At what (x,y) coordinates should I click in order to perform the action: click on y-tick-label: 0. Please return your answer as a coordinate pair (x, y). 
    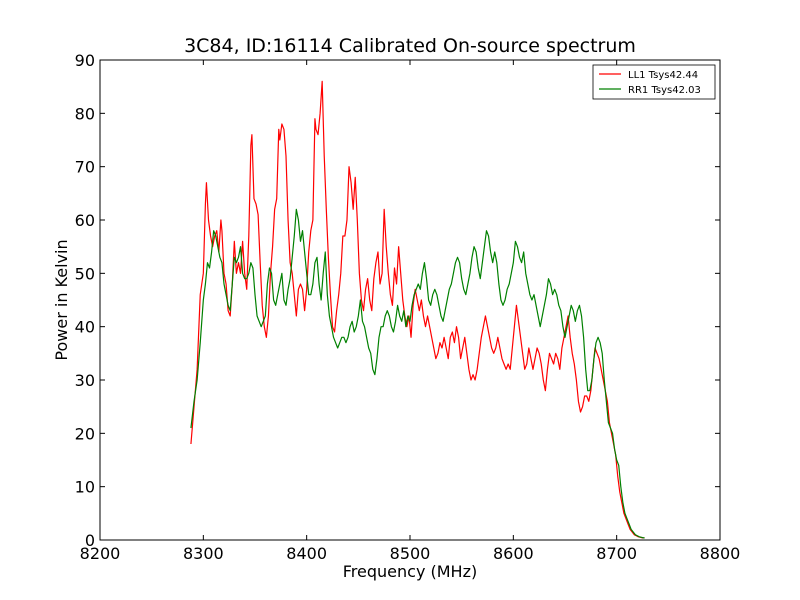
    Looking at the image, I should click on (90, 540).